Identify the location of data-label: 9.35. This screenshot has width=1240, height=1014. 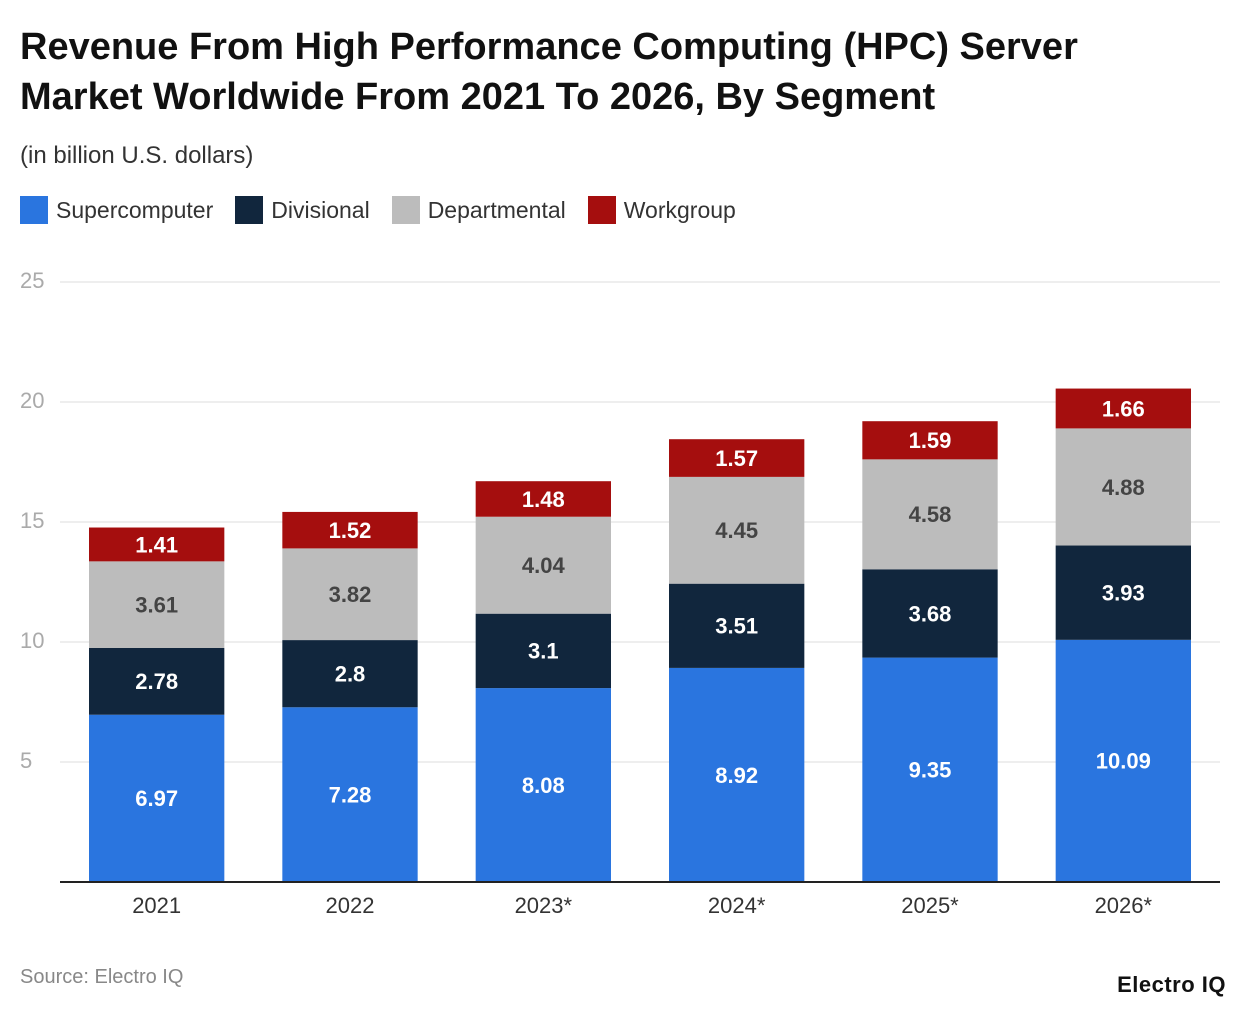
(930, 770).